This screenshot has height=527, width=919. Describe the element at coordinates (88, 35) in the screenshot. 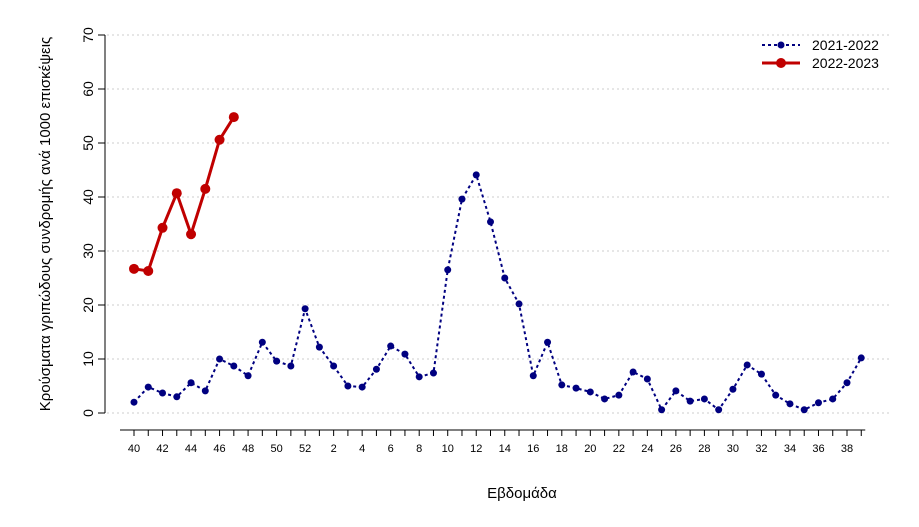

I see `y-tick-label: 70` at that location.